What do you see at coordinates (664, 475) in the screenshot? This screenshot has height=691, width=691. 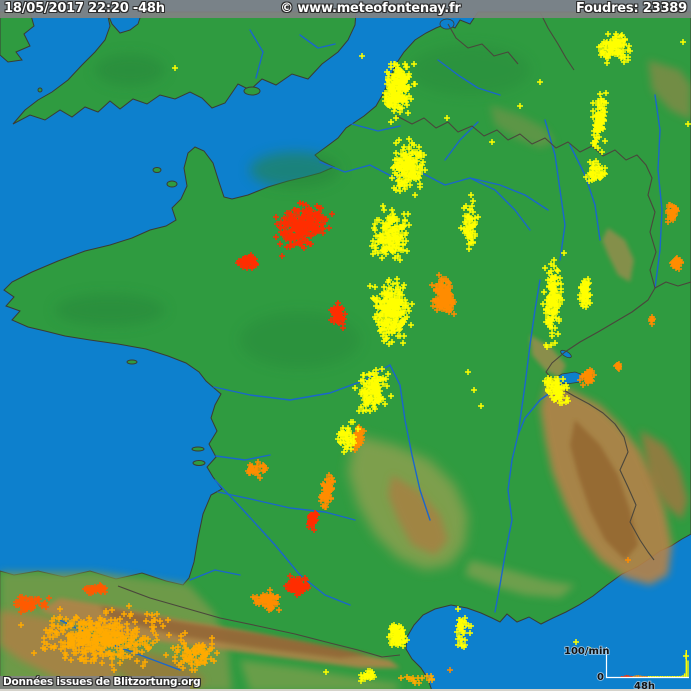 I see `relief-alps-east` at bounding box center [664, 475].